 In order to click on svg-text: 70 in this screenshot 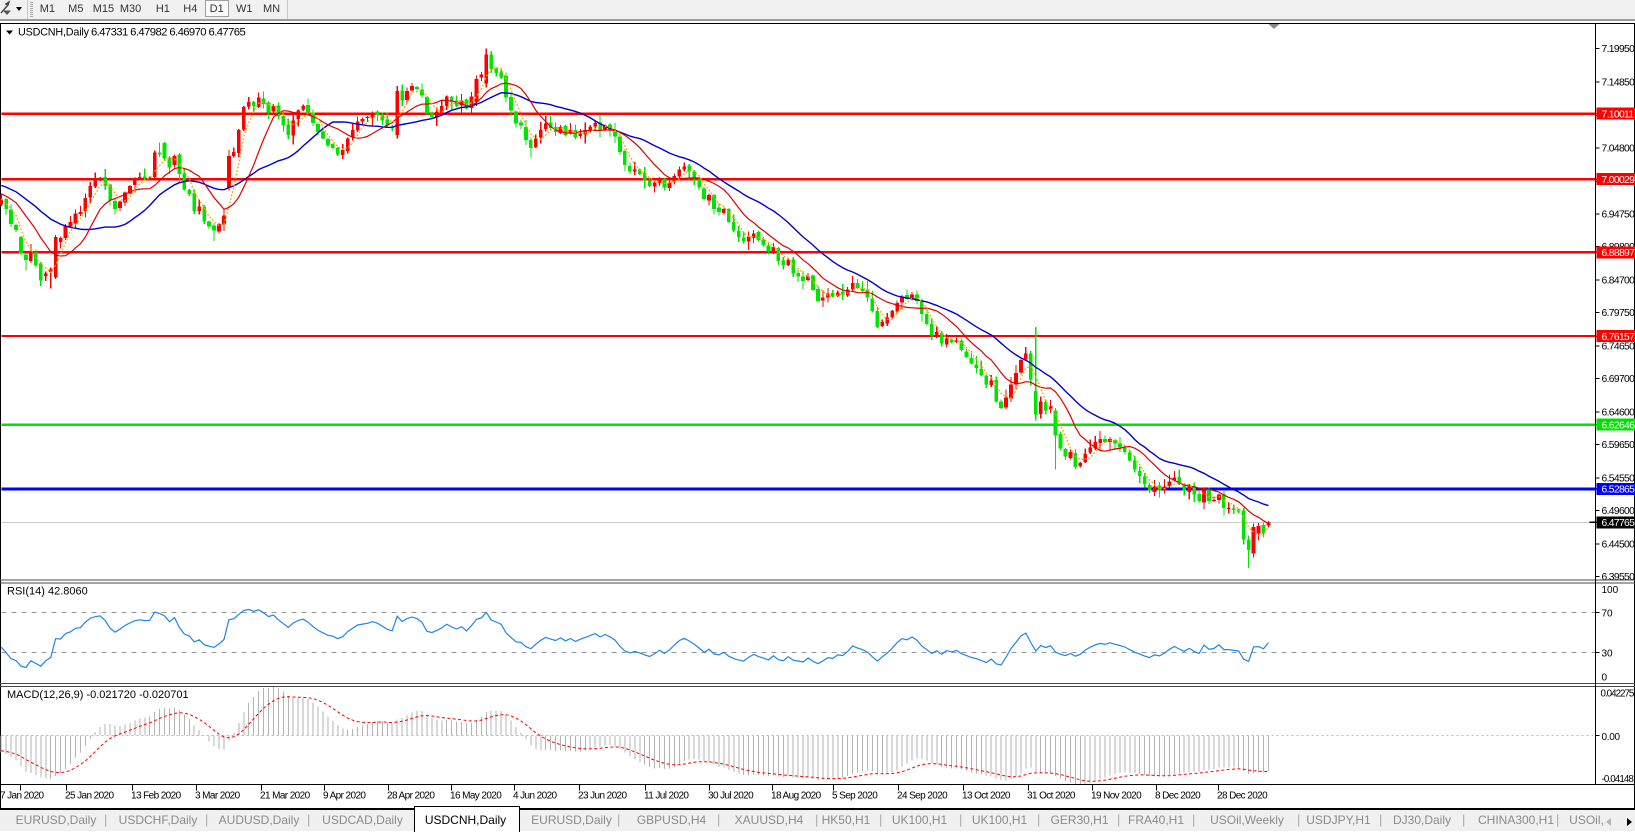, I will do `click(1608, 613)`.